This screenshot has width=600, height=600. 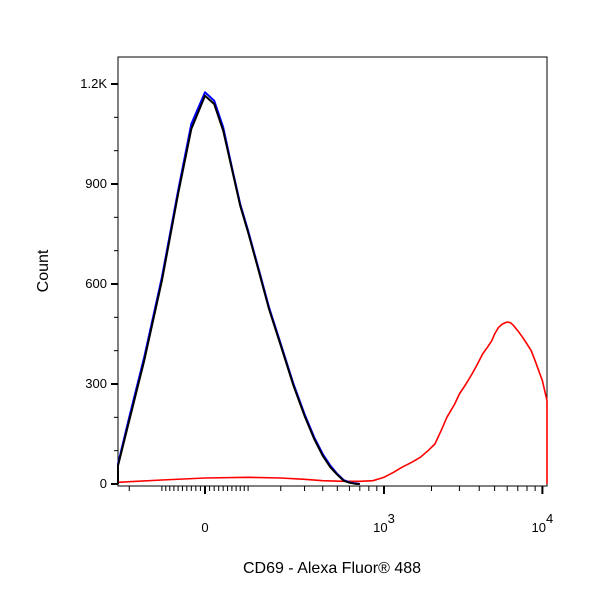 I want to click on x-axis-title: CD69 - Alexa Fluor® 488, so click(x=332, y=568).